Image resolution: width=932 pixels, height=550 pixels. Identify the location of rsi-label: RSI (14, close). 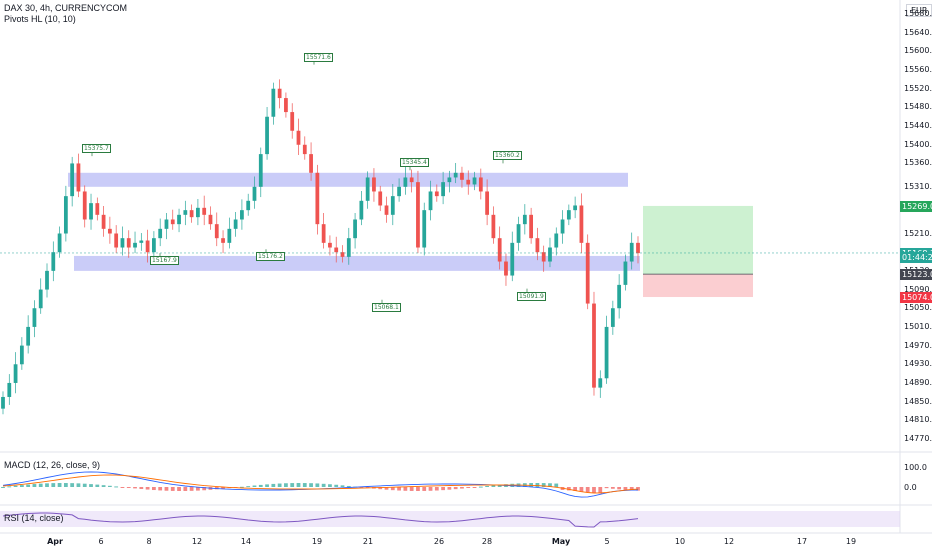
(34, 518).